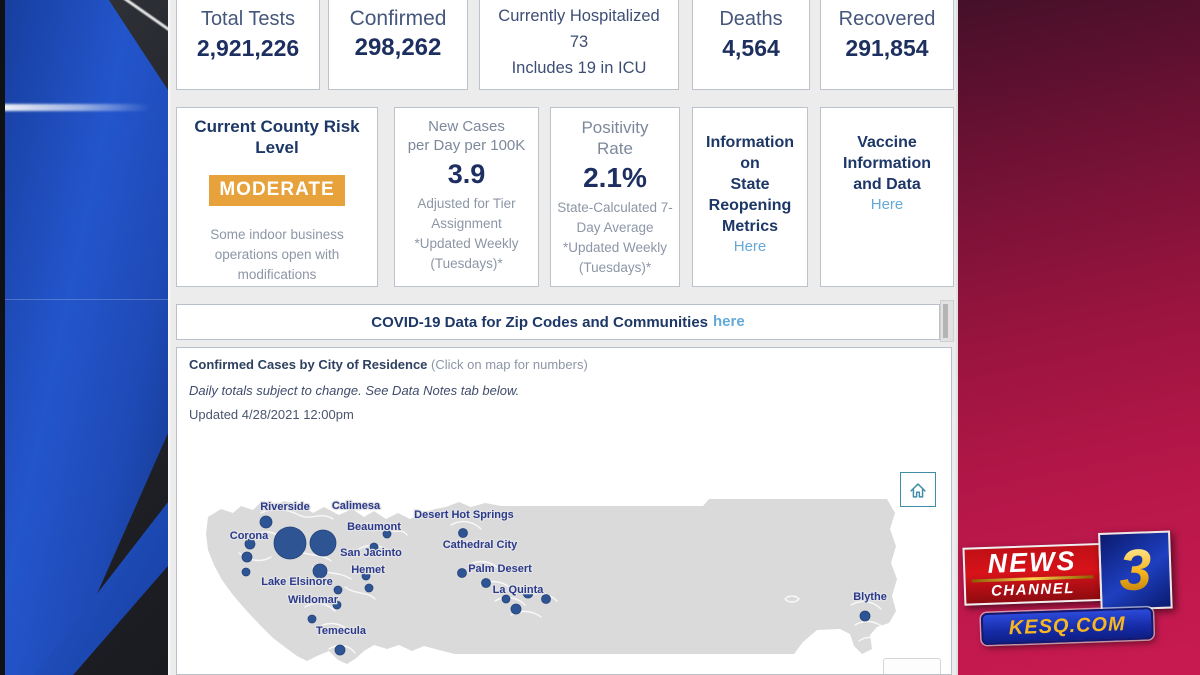 The image size is (1200, 675). I want to click on stat-label: Currently Hospitalized, so click(579, 16).